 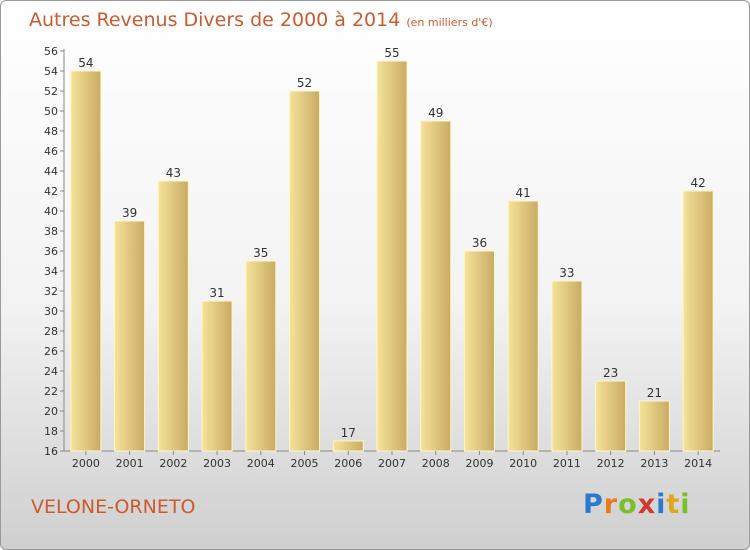 What do you see at coordinates (51, 171) in the screenshot?
I see `y-tick-label: 44` at bounding box center [51, 171].